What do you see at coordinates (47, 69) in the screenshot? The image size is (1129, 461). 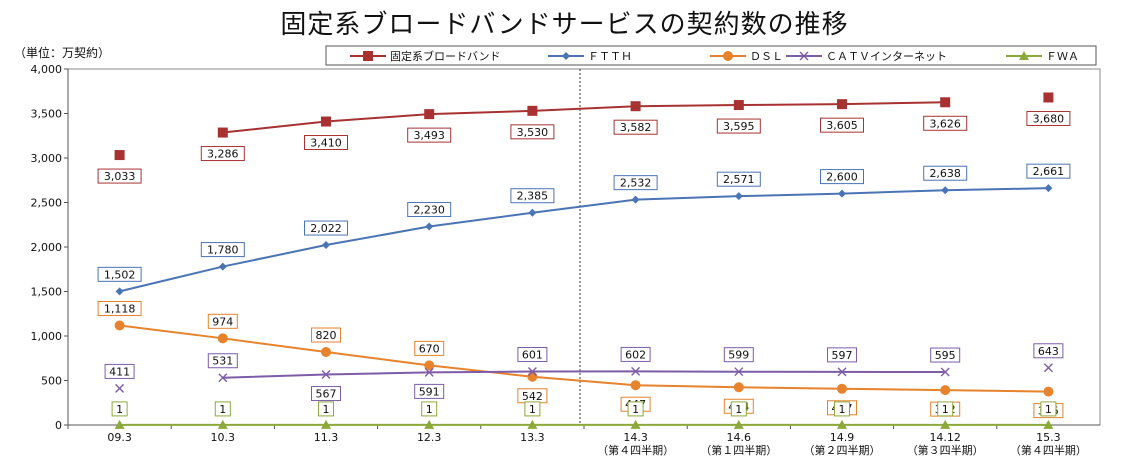 I see `y-tick-label: 4,000` at bounding box center [47, 69].